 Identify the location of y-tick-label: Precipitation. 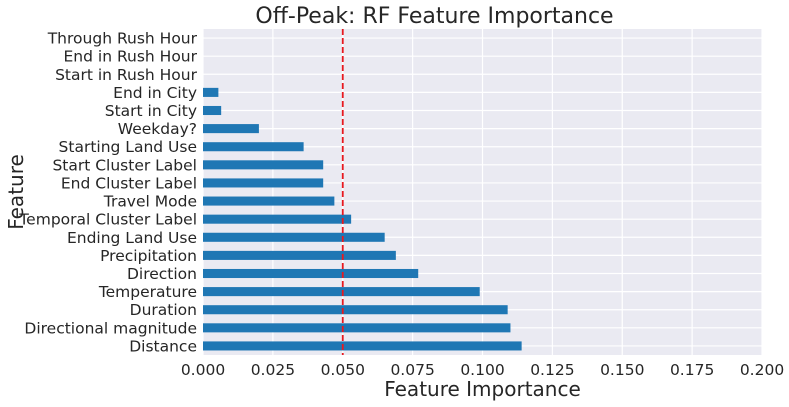
(148, 256).